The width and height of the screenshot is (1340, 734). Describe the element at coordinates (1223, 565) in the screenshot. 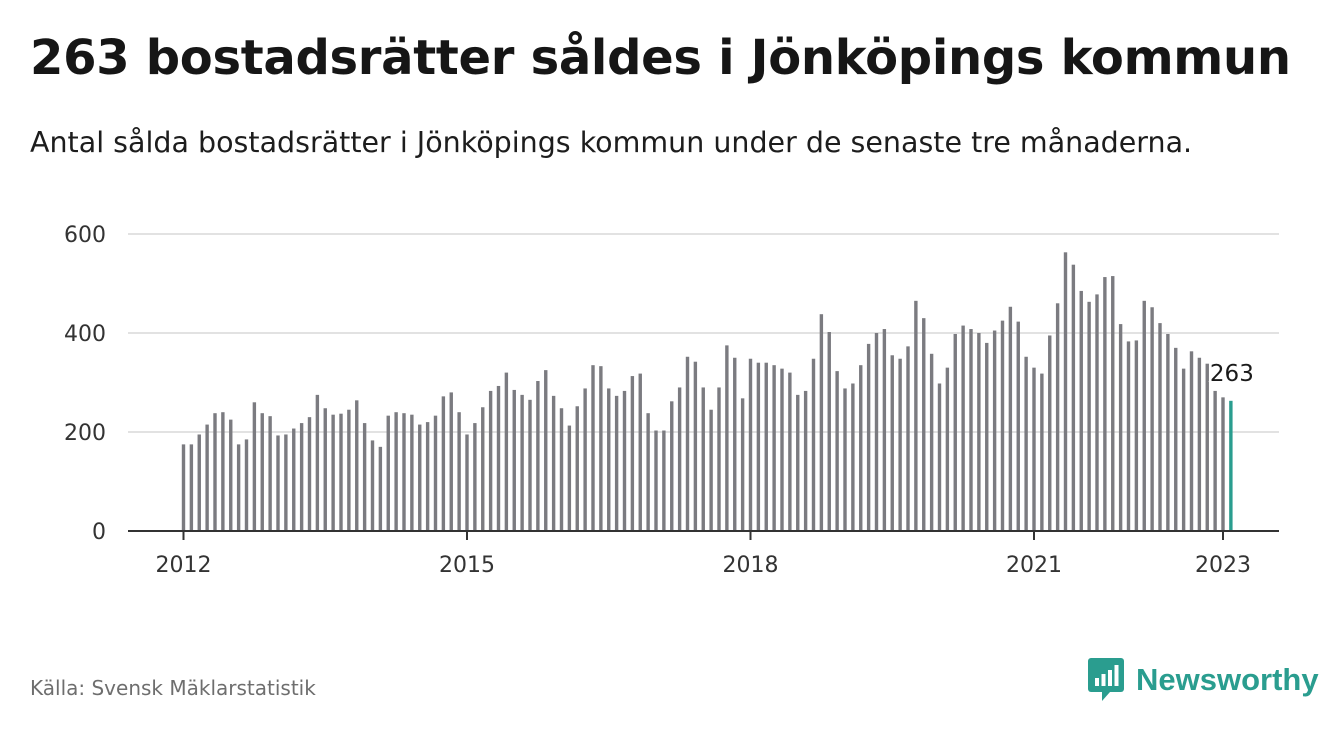

I see `x-tick-label: 2023` at that location.